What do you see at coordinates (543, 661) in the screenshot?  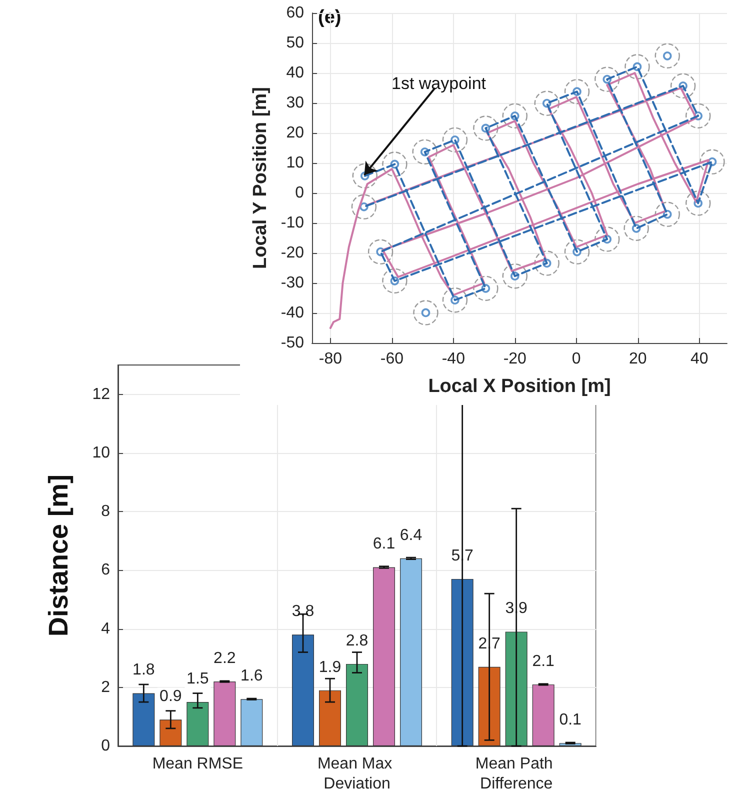 I see `data-label: 2.1` at bounding box center [543, 661].